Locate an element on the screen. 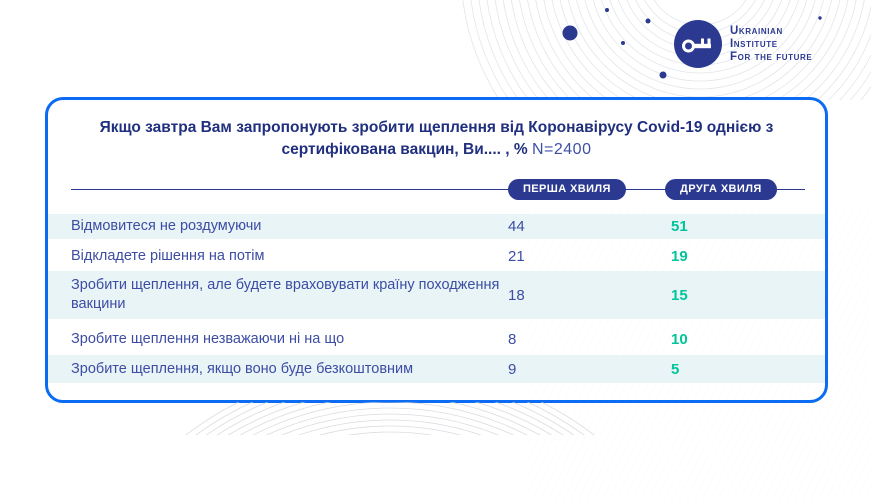 The width and height of the screenshot is (871, 500). key-icon is located at coordinates (698, 44).